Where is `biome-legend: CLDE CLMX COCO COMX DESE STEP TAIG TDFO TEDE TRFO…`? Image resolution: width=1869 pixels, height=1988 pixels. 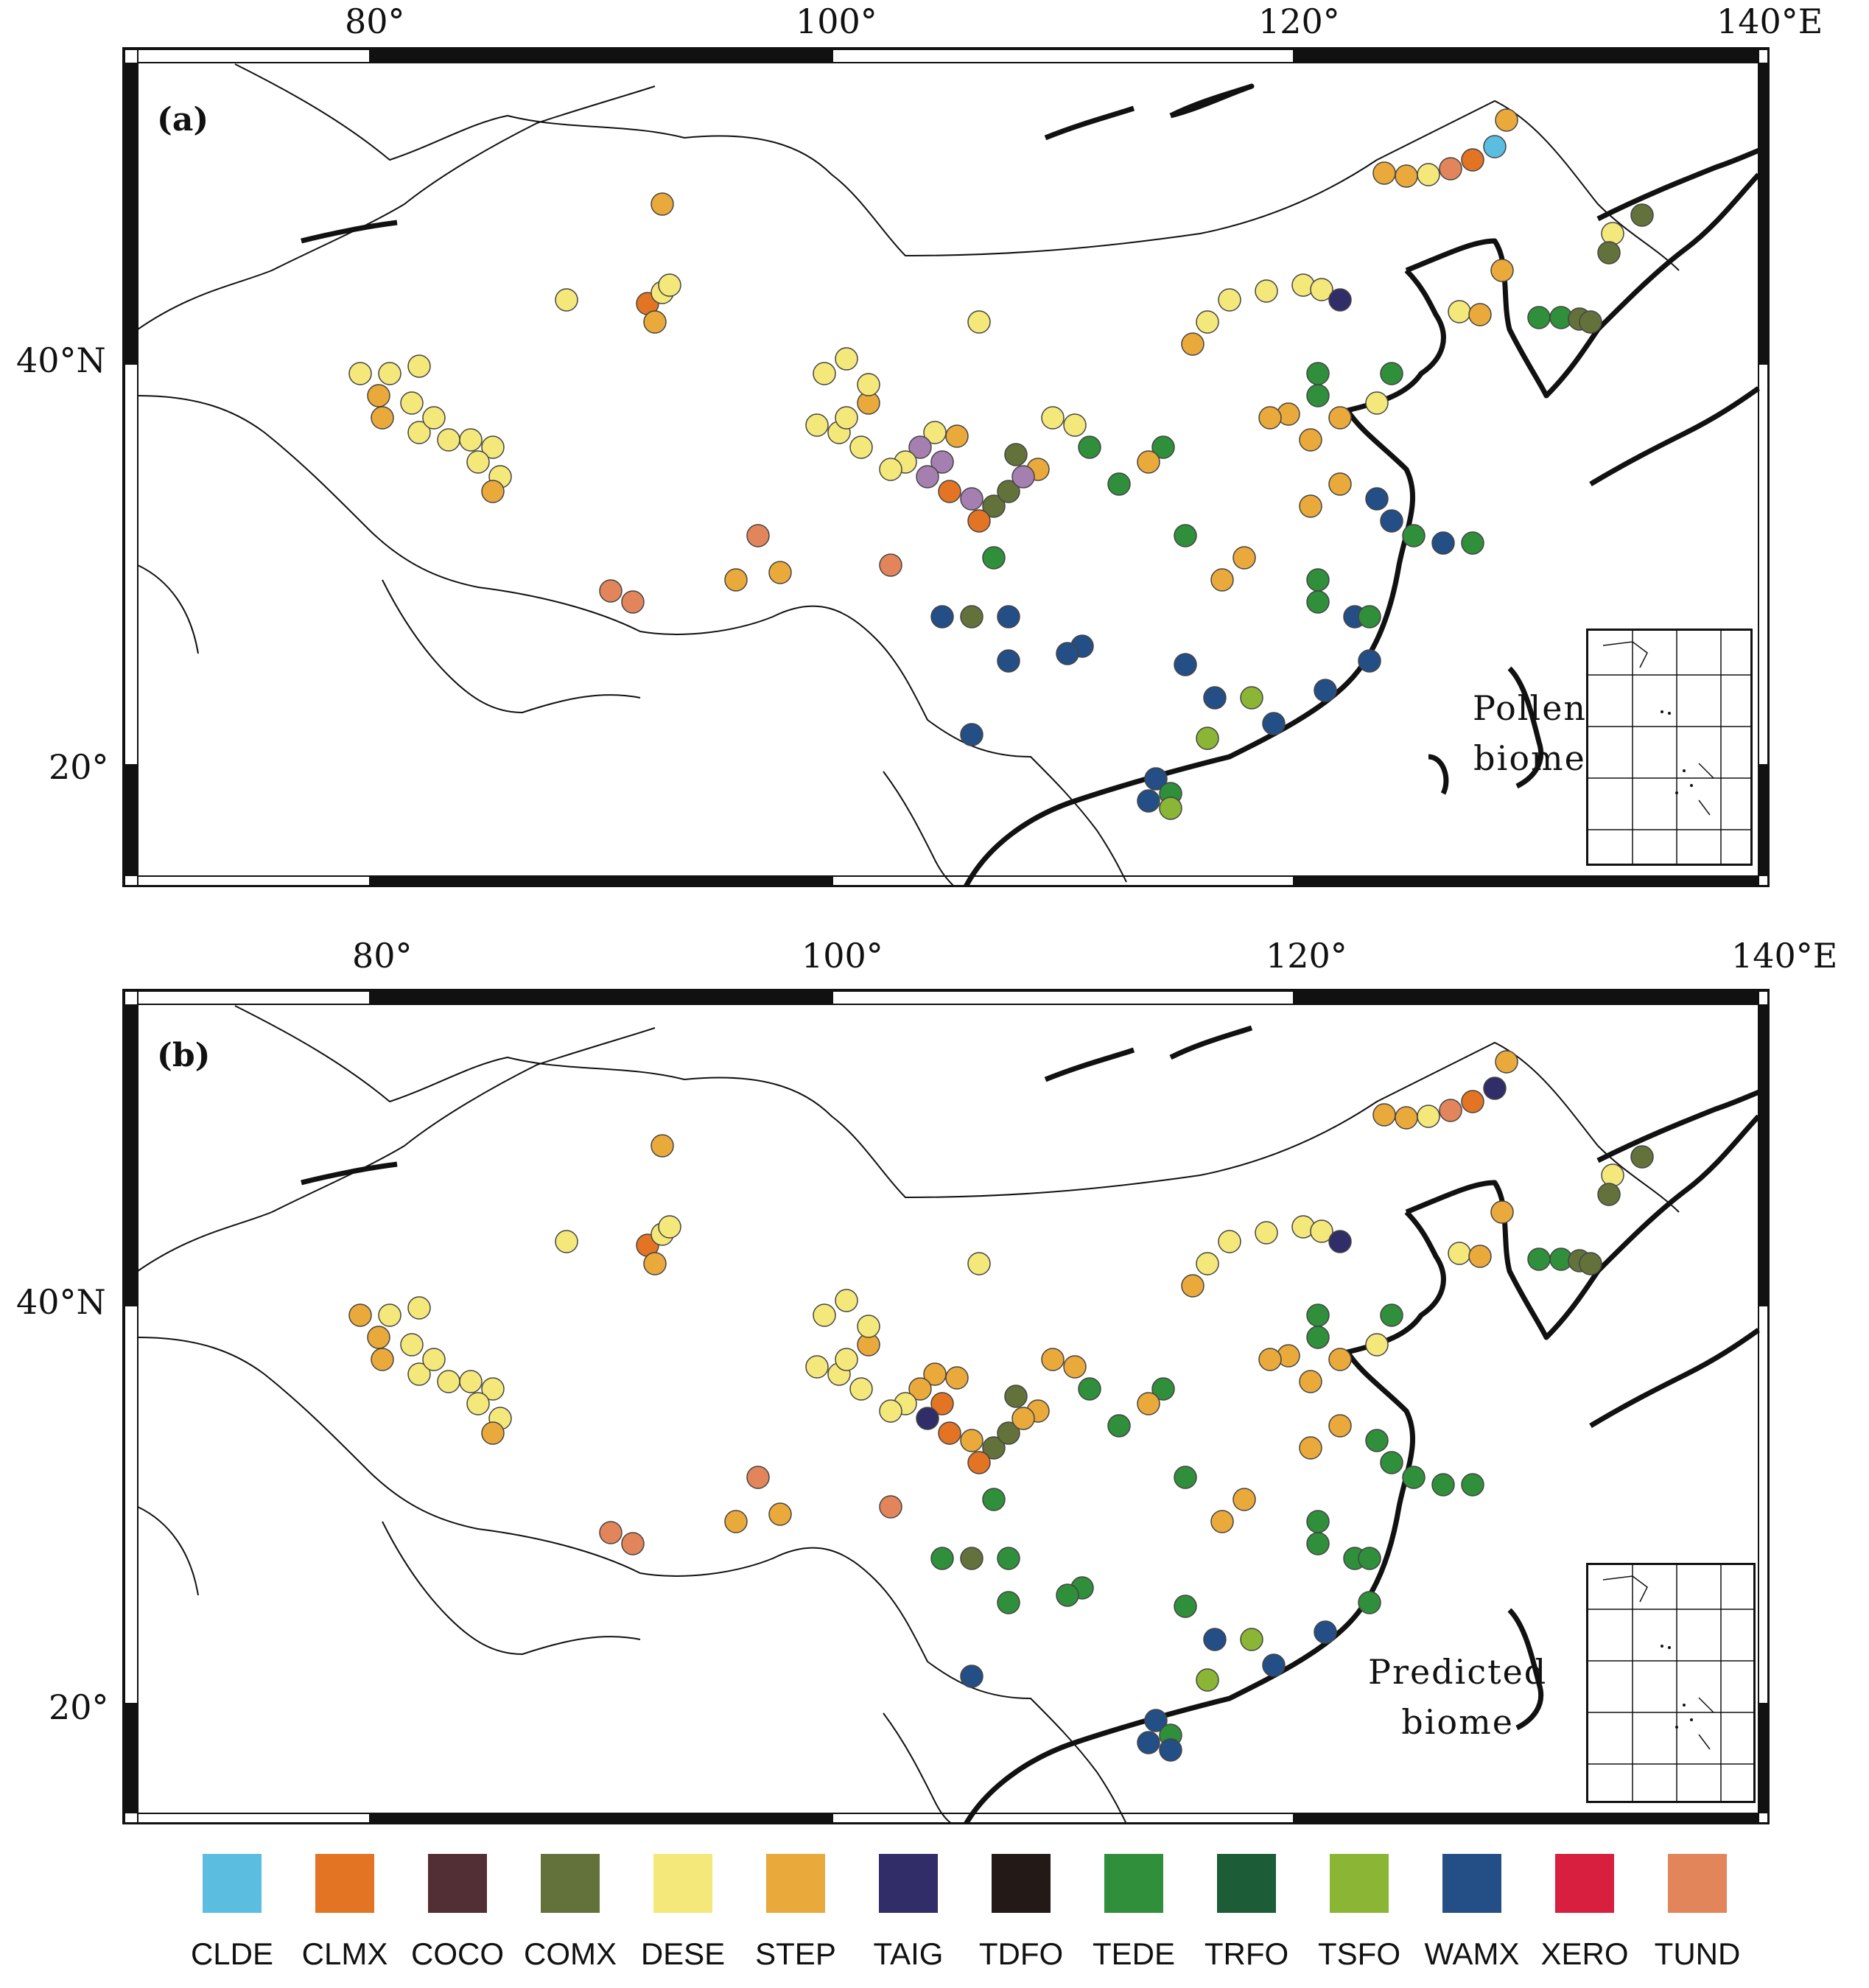
biome-legend: CLDE CLMX COCO COMX DESE STEP TAIG TDFO TEDE TRFO… is located at coordinates (959, 1918).